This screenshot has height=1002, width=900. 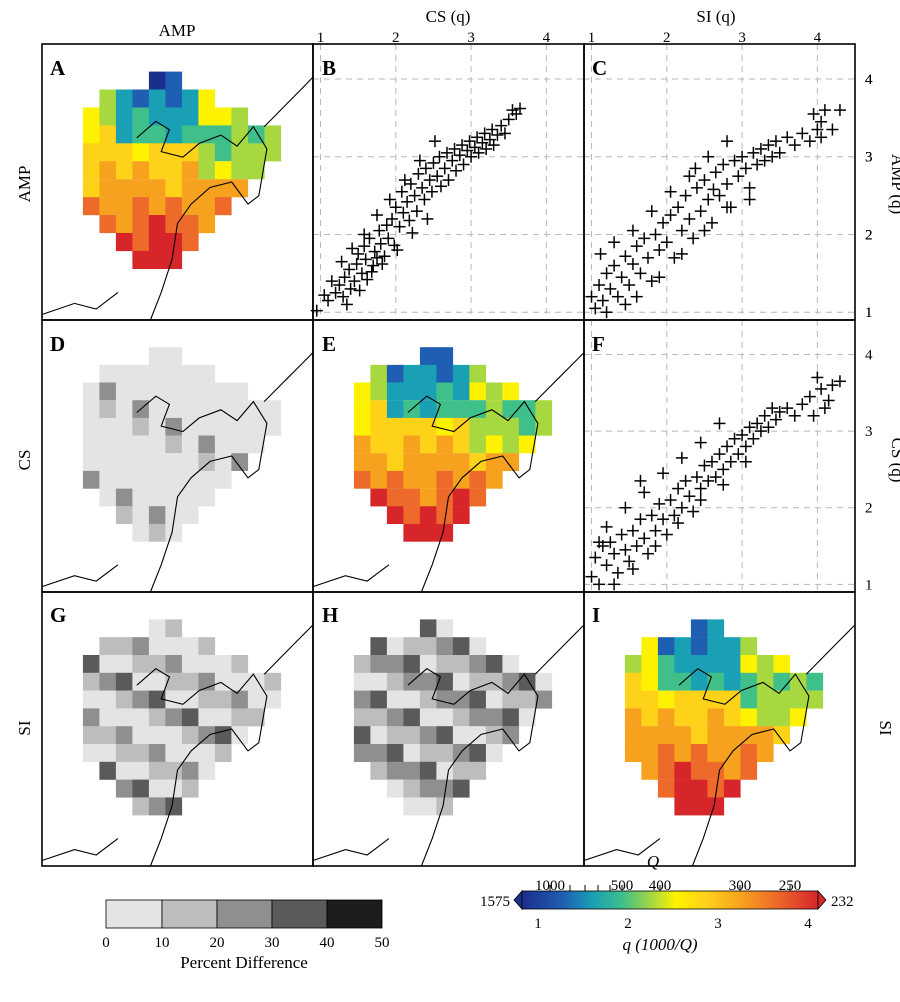 I want to click on coastline-a, so click(x=202, y=220).